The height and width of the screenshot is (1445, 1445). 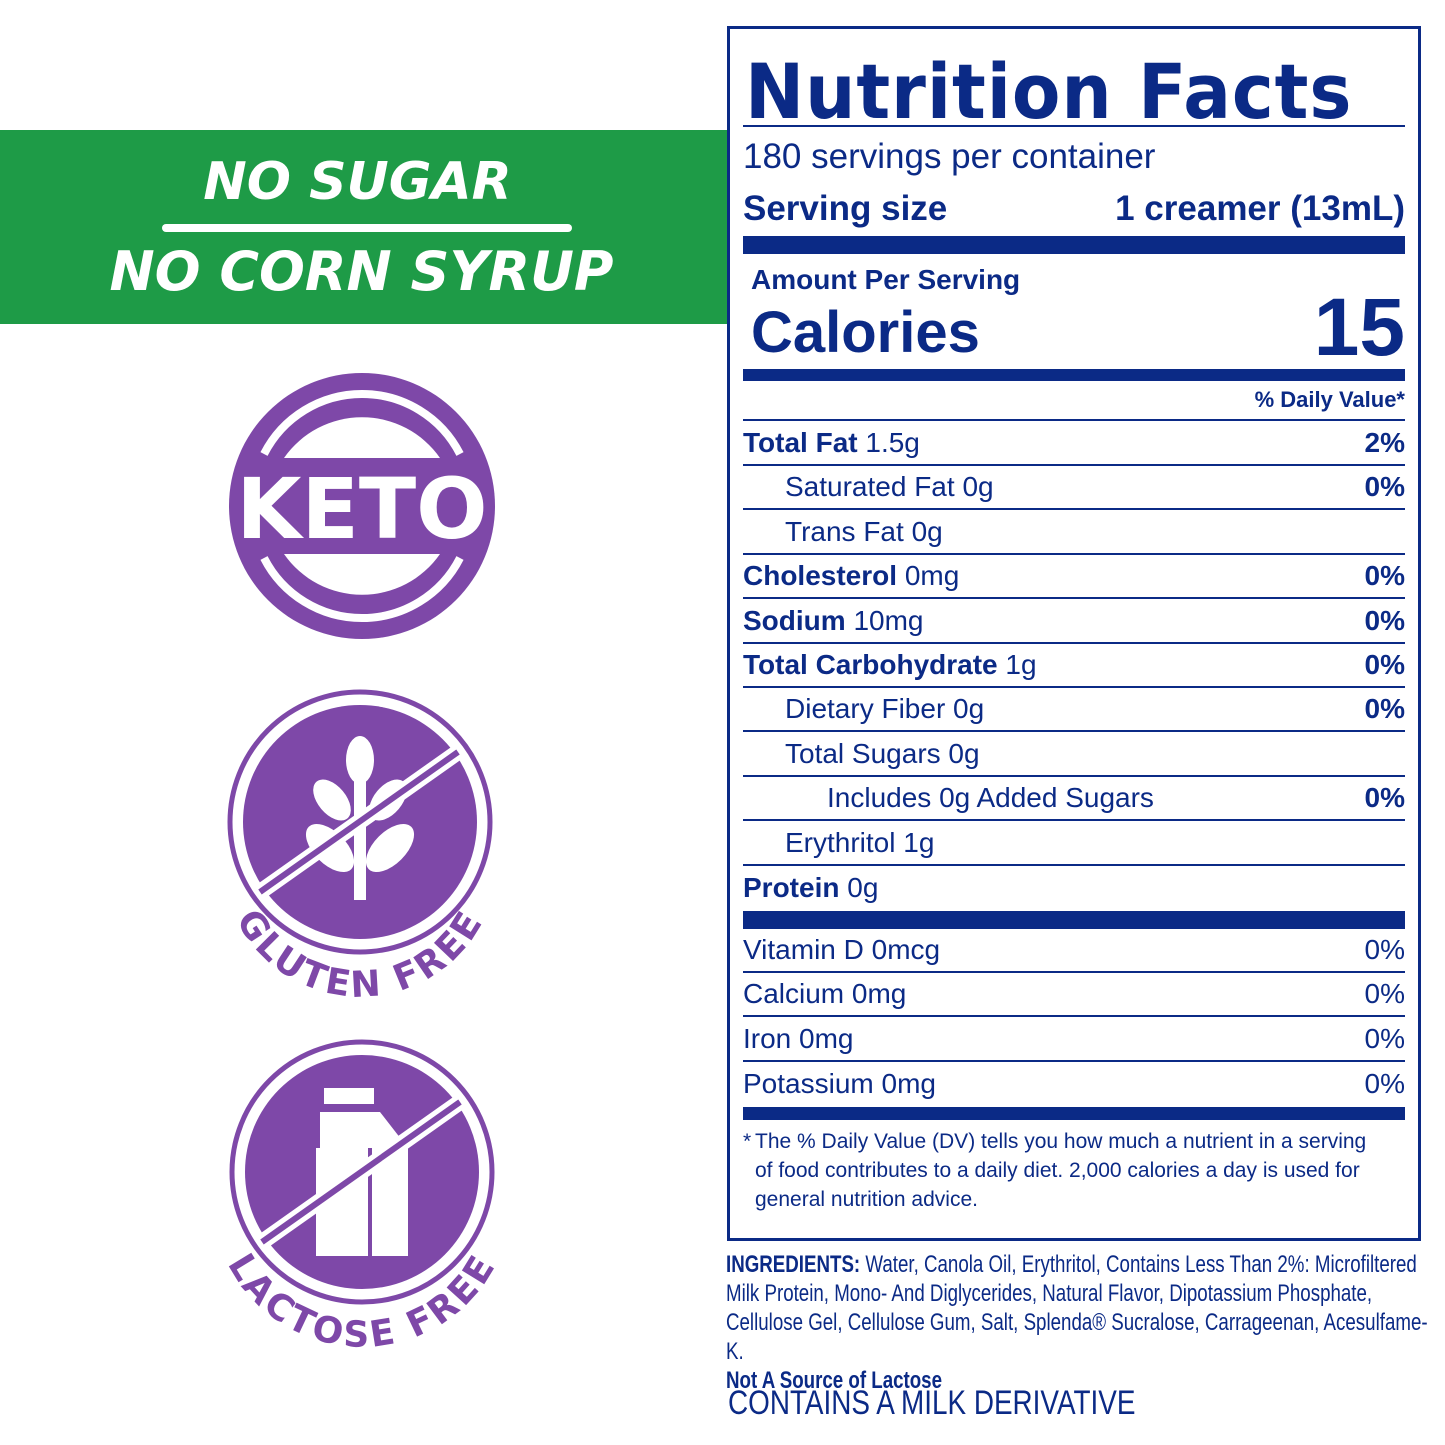 I want to click on vitamin-row: Iron 0mg 0%, so click(x=1074, y=1040).